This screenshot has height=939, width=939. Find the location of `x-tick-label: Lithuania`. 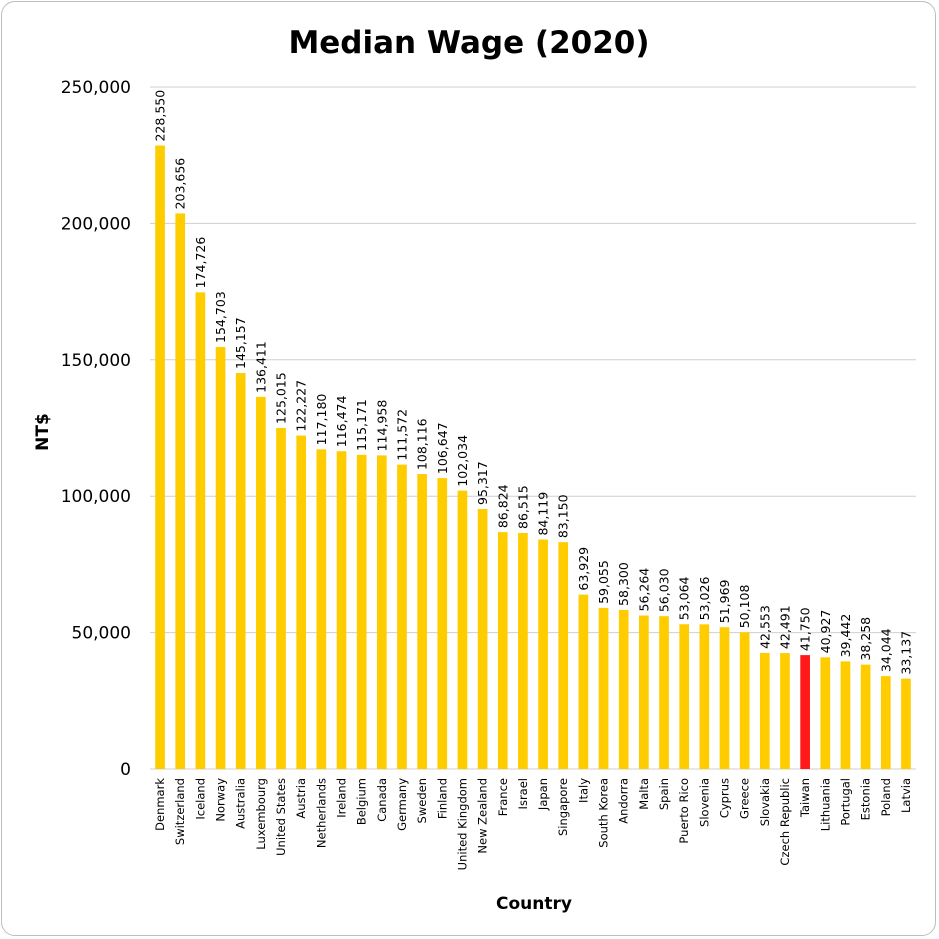

x-tick-label: Lithuania is located at coordinates (825, 804).